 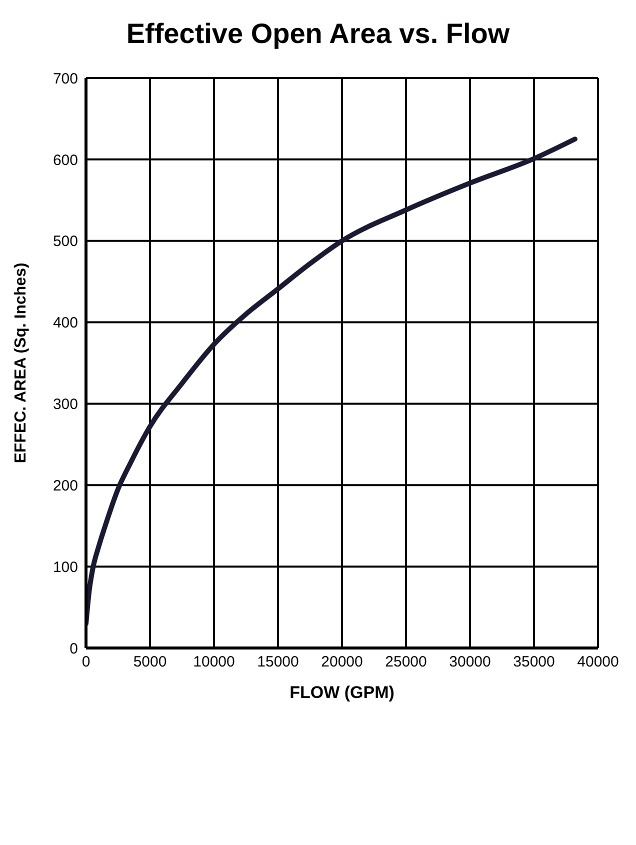 I want to click on y-tick-label: 200, so click(x=65, y=485).